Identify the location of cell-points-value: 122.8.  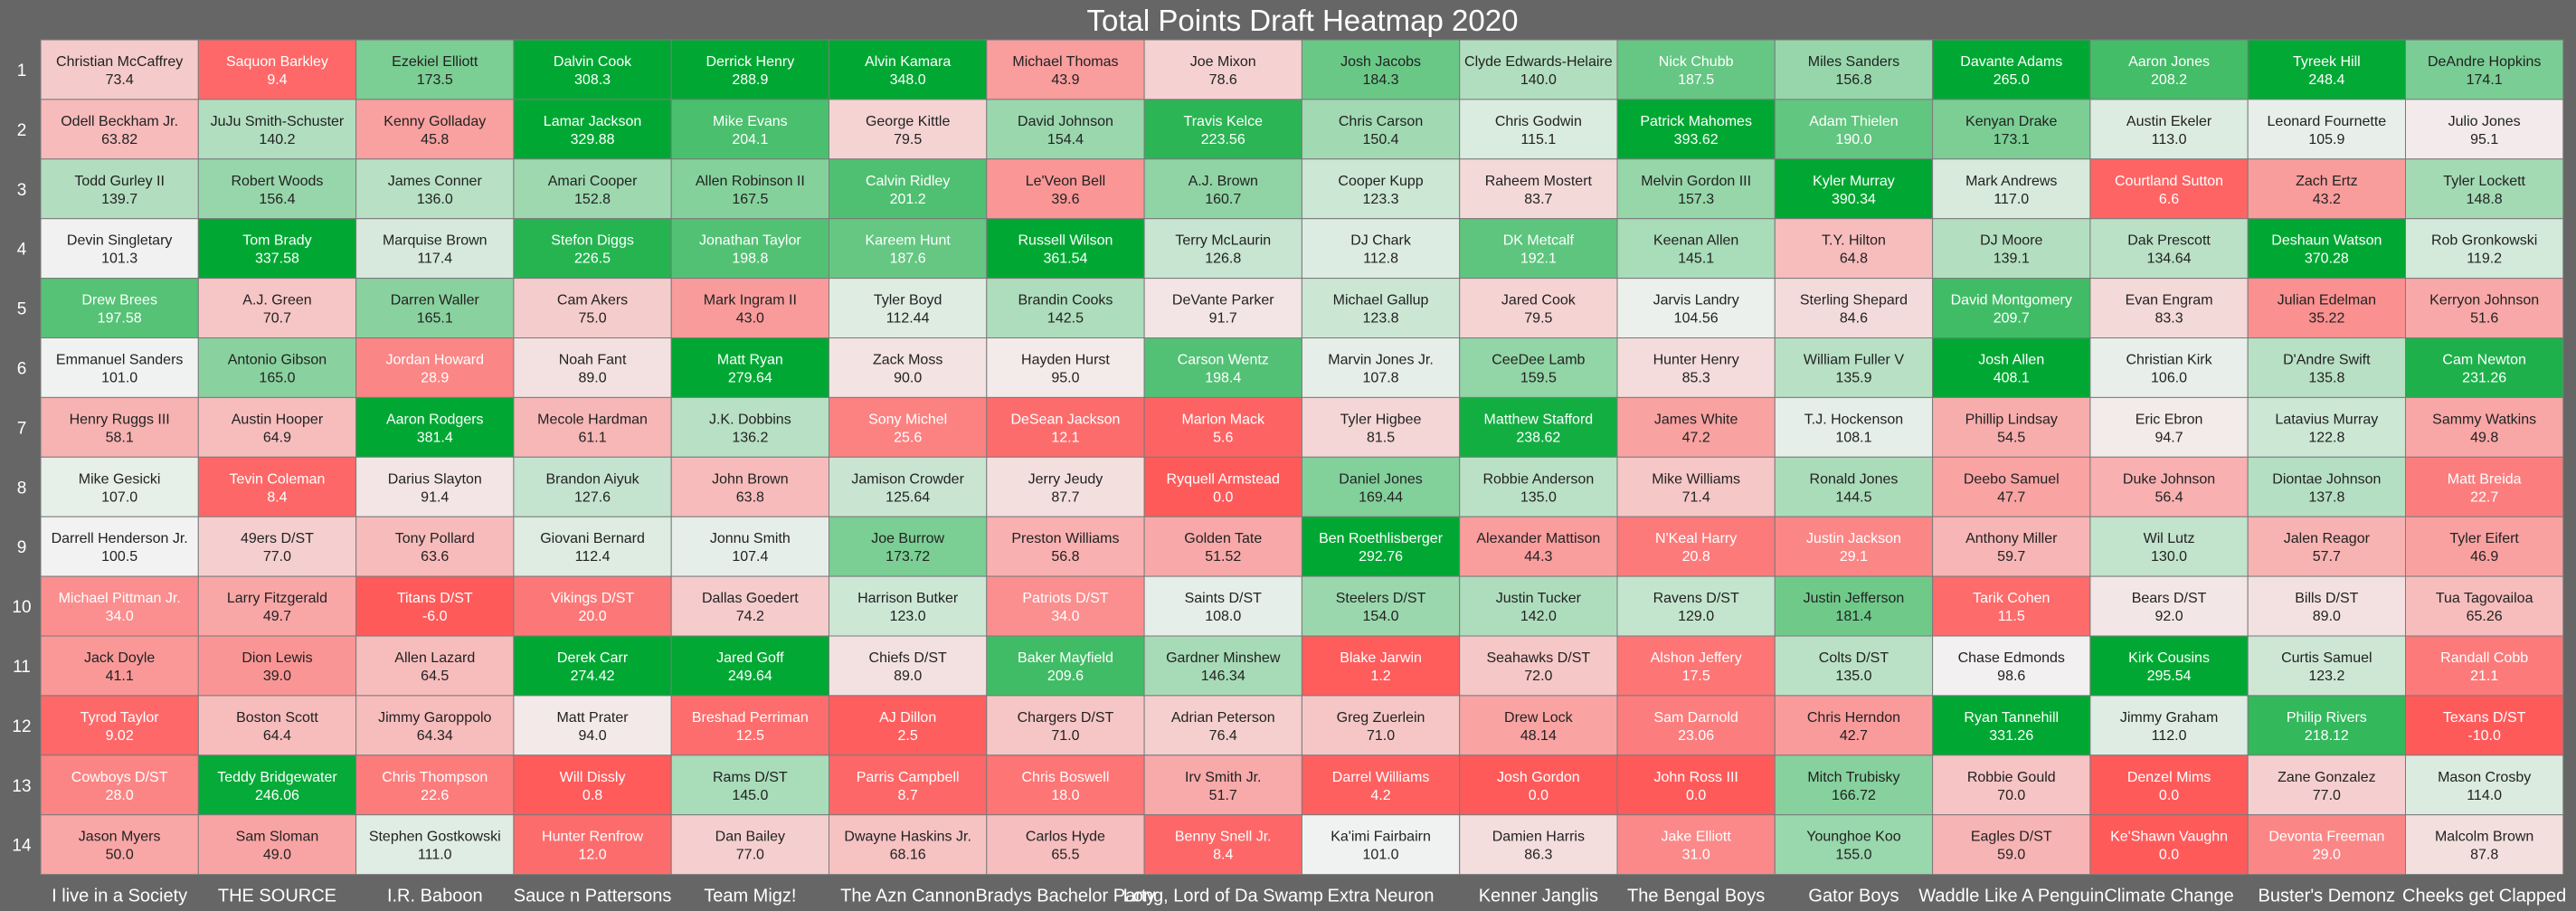
(2326, 437).